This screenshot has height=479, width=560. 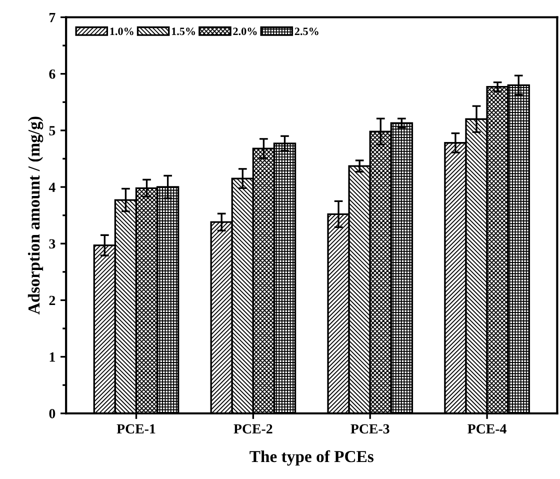 I want to click on x-tick-label: PCE-2, so click(x=253, y=429).